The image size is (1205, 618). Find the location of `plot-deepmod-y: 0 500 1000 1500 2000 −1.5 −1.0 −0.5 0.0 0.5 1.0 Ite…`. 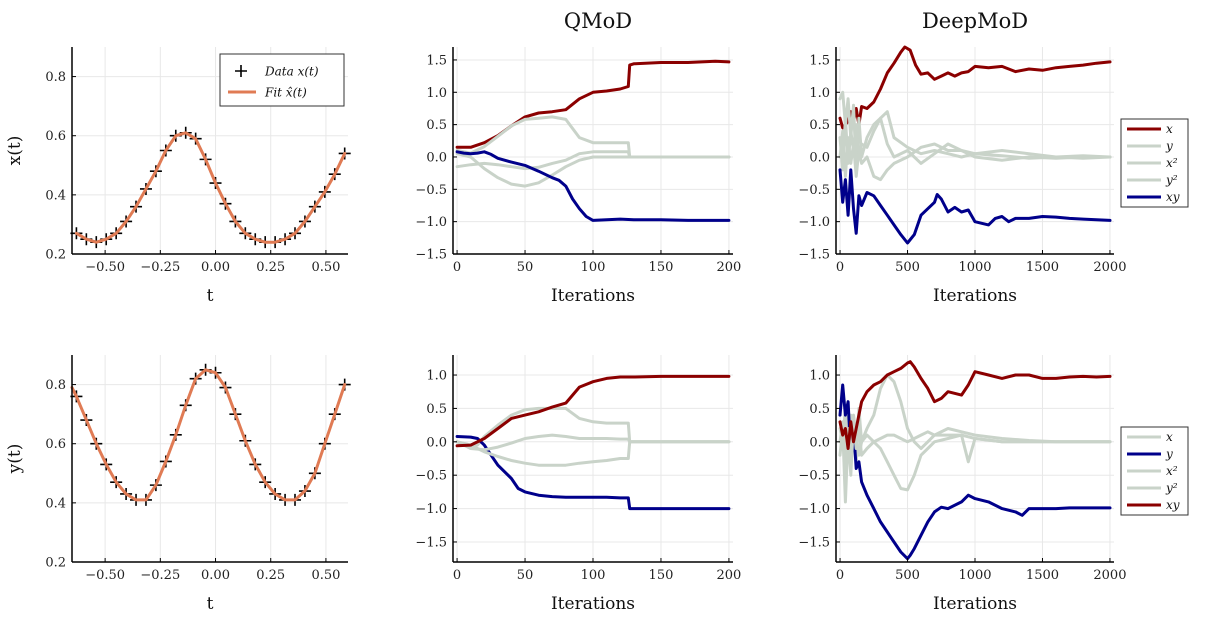

plot-deepmod-y: 0 500 1000 1500 2000 −1.5 −1.0 −0.5 0.0 0.5 1.0 Ite… is located at coordinates (993, 484).